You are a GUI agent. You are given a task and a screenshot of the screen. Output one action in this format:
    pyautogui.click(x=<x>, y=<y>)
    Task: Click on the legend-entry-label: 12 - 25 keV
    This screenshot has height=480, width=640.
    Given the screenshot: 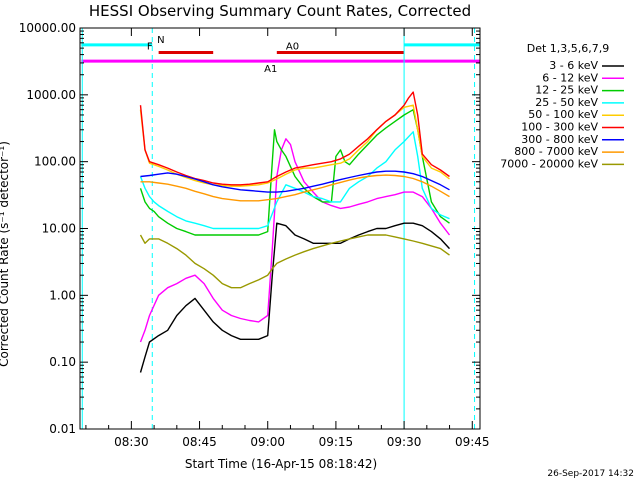 What is the action you would take?
    pyautogui.click(x=566, y=90)
    